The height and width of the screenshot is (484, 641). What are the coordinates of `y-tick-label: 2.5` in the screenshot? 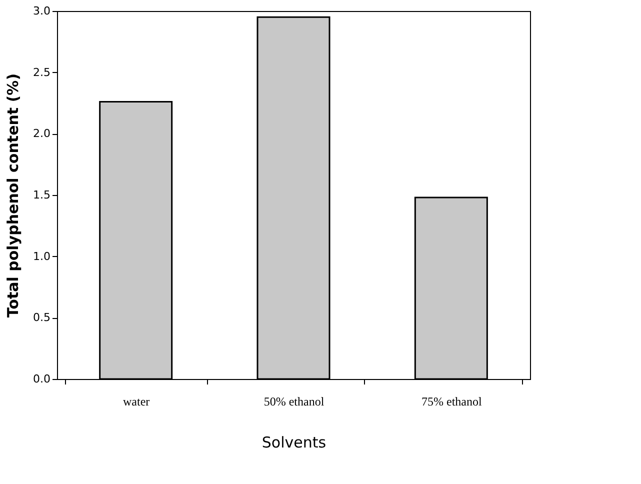 It's located at (41, 72).